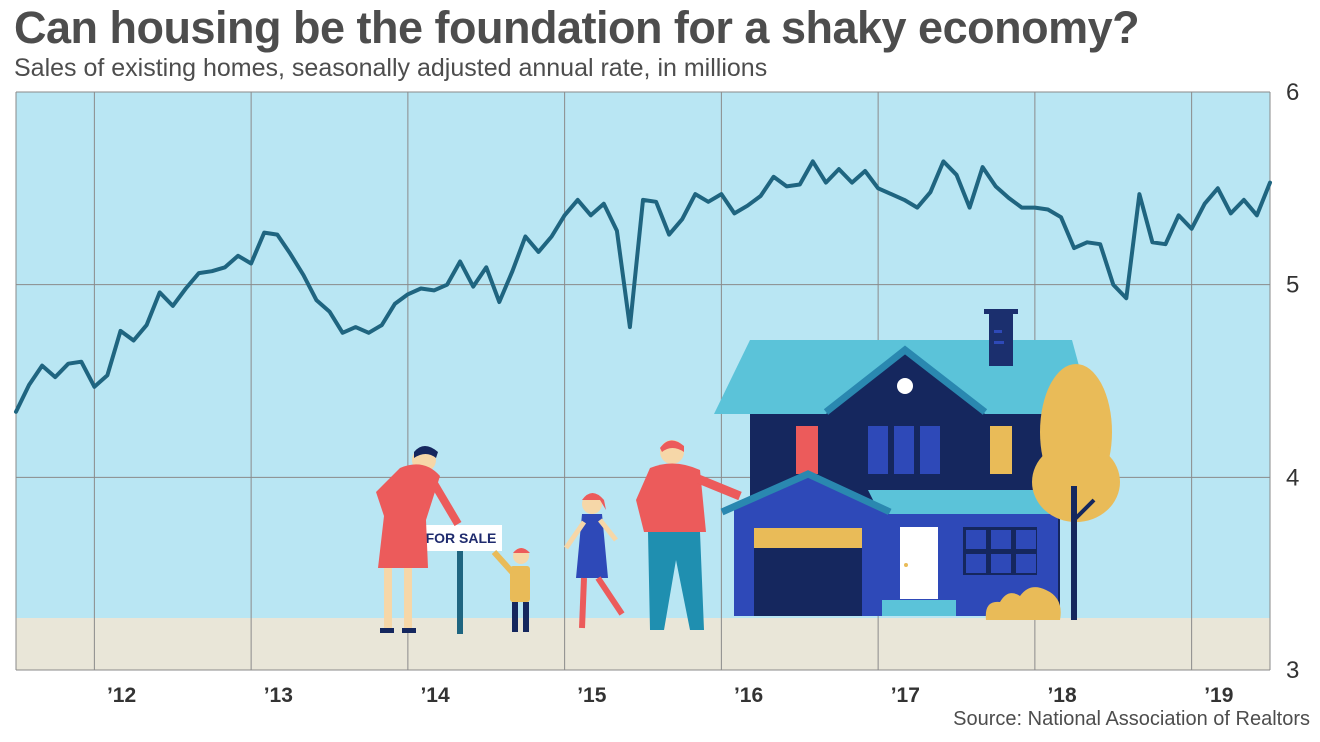 The image size is (1320, 742). I want to click on child-body, so click(520, 584).